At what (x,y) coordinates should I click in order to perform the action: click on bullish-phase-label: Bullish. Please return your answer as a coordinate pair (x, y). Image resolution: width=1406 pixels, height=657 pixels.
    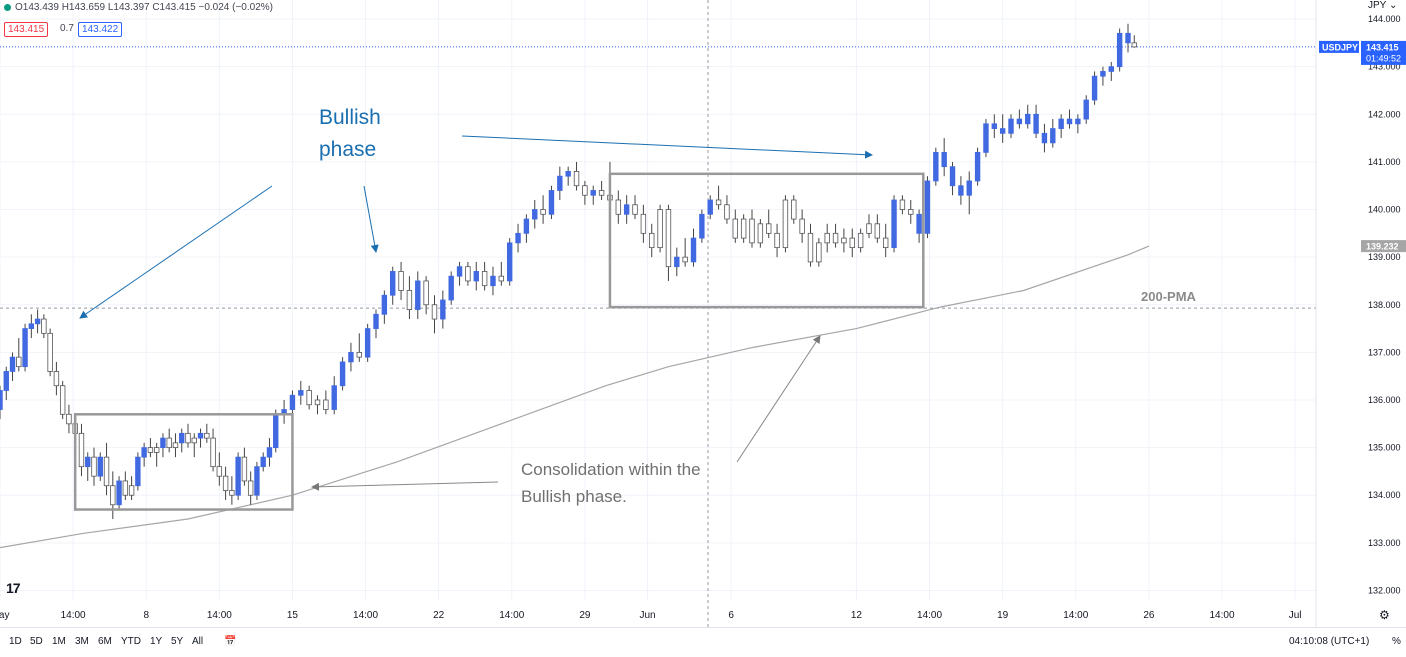
    Looking at the image, I should click on (350, 117).